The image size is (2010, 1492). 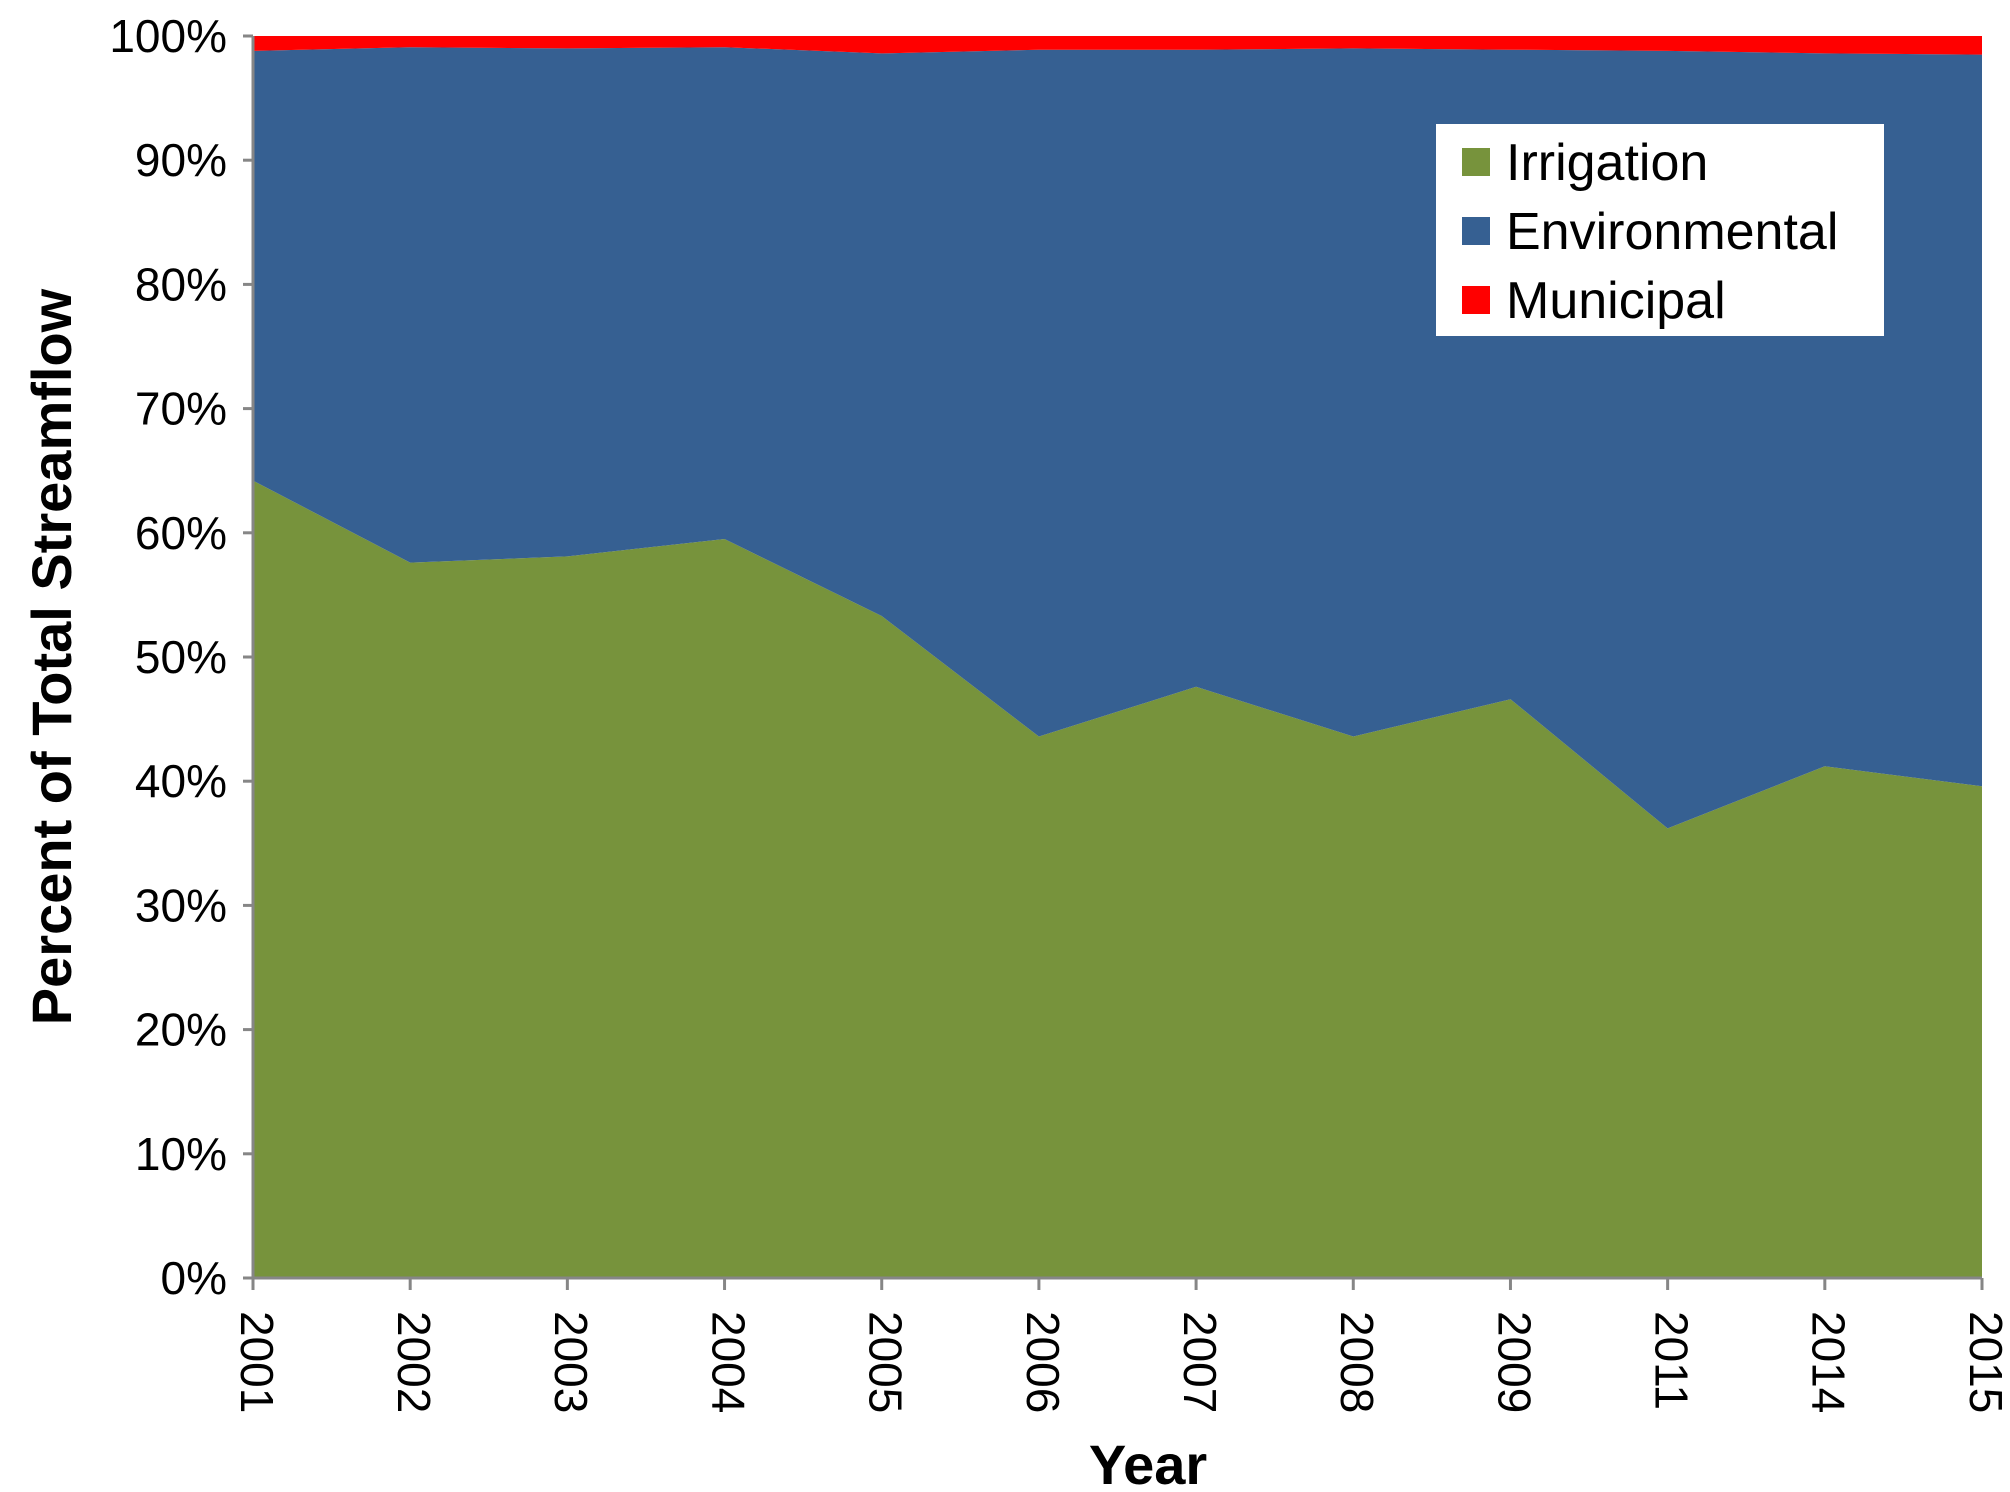 I want to click on x-tick-label: 2006, so click(x=1043, y=1362).